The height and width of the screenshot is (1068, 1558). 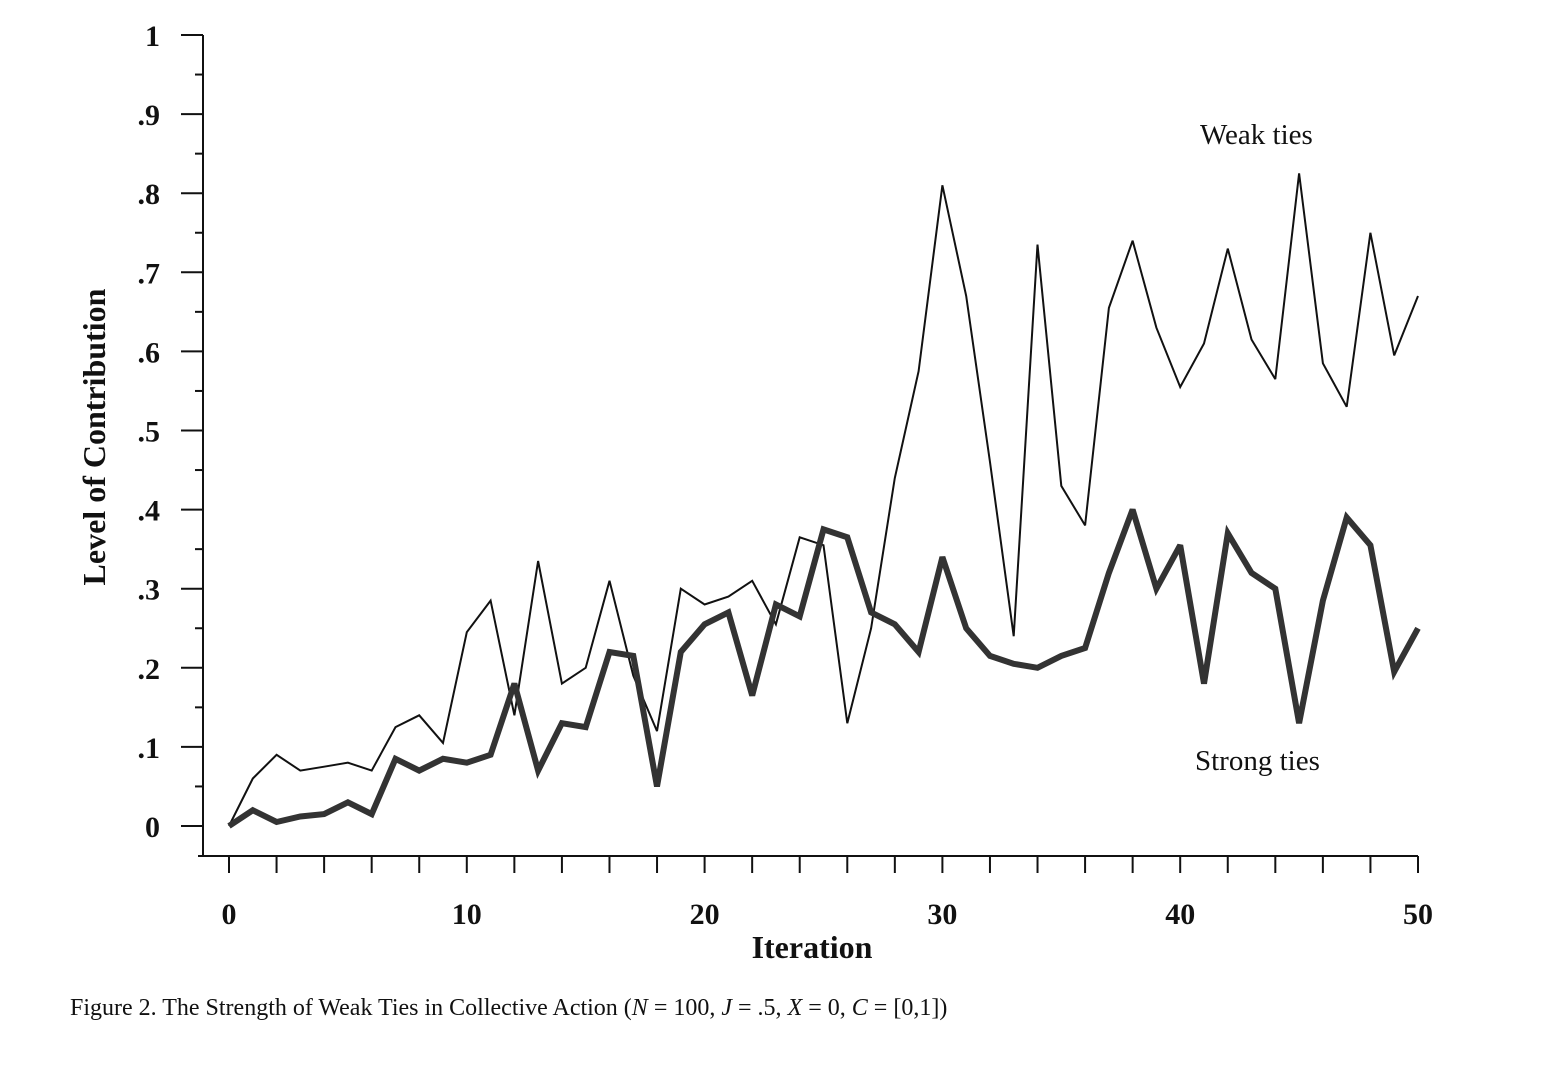 I want to click on y-tick-label: 0, so click(x=152, y=827).